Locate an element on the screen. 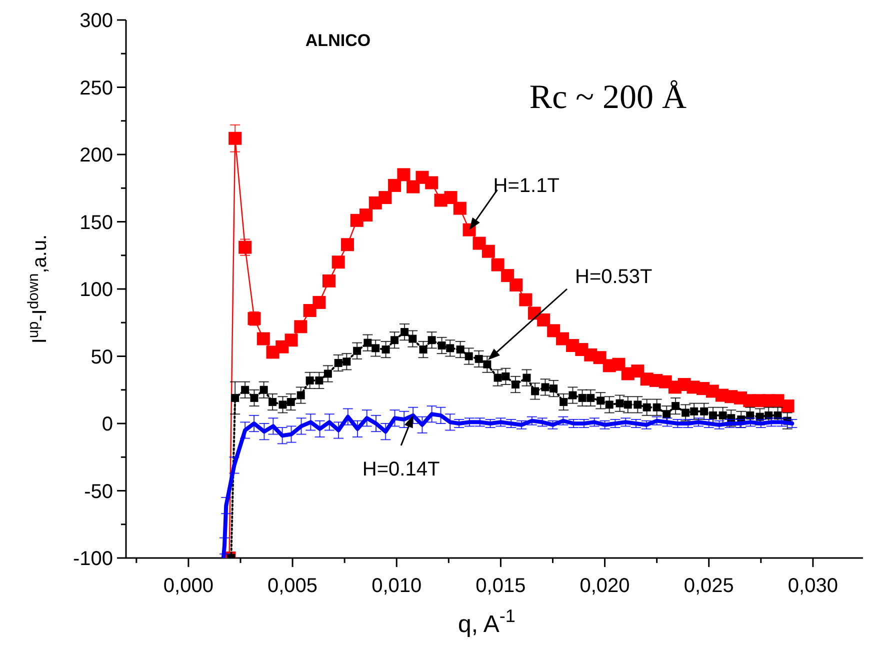 This screenshot has height=651, width=871. x-tick-label: 0,025 is located at coordinates (709, 586).